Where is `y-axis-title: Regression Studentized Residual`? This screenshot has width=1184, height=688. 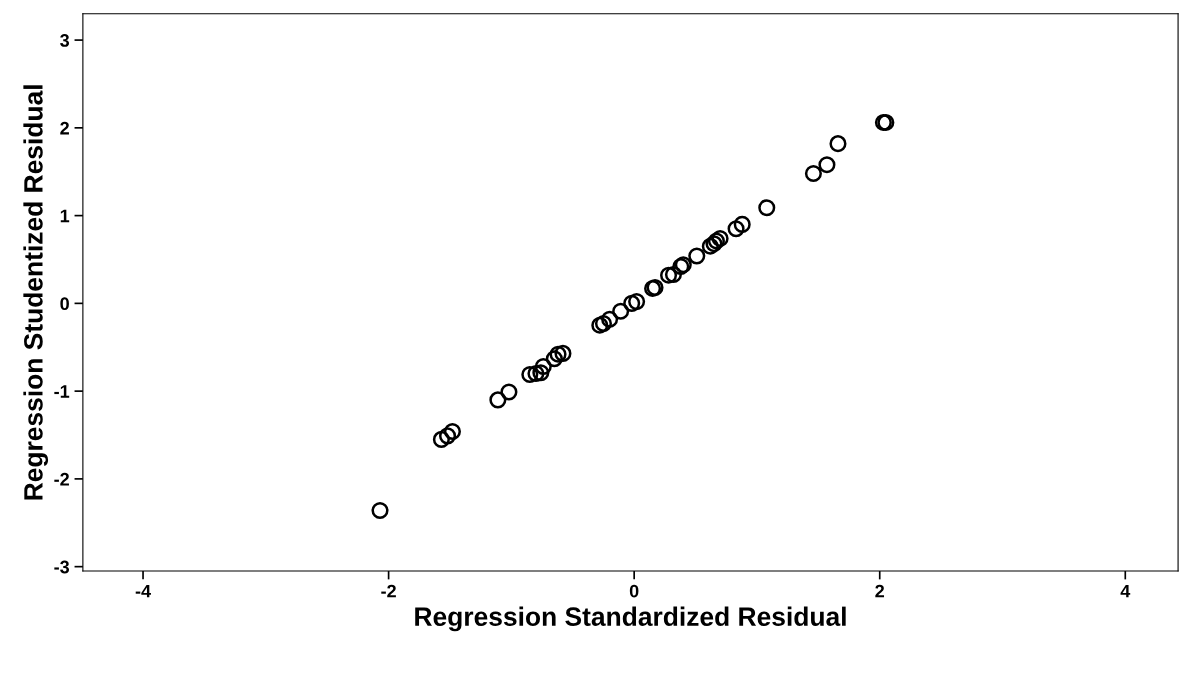 y-axis-title: Regression Studentized Residual is located at coordinates (36, 292).